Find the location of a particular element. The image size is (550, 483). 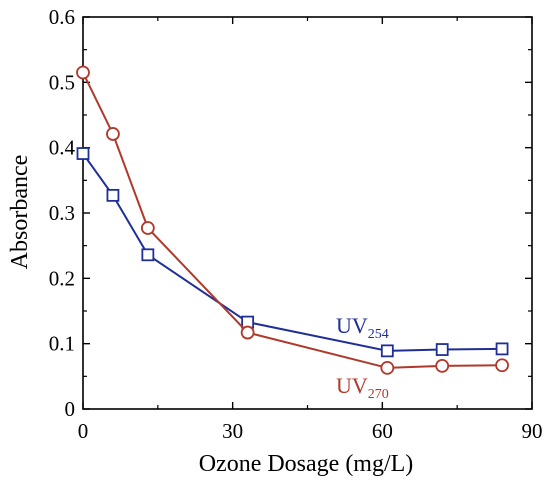

series-label-uv270-main: UV is located at coordinates (352, 385).